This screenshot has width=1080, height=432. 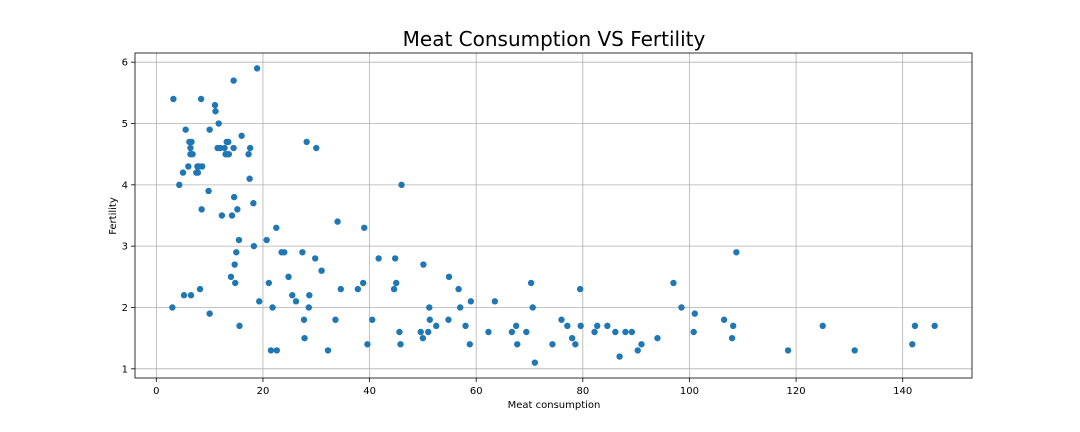 I want to click on x-tick-label: 0, so click(x=156, y=391).